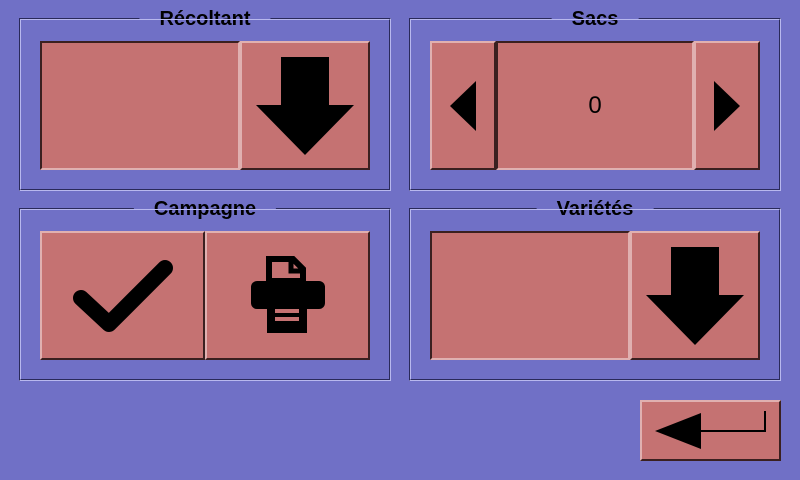 The image size is (800, 480). I want to click on triangle-right-icon, so click(727, 105).